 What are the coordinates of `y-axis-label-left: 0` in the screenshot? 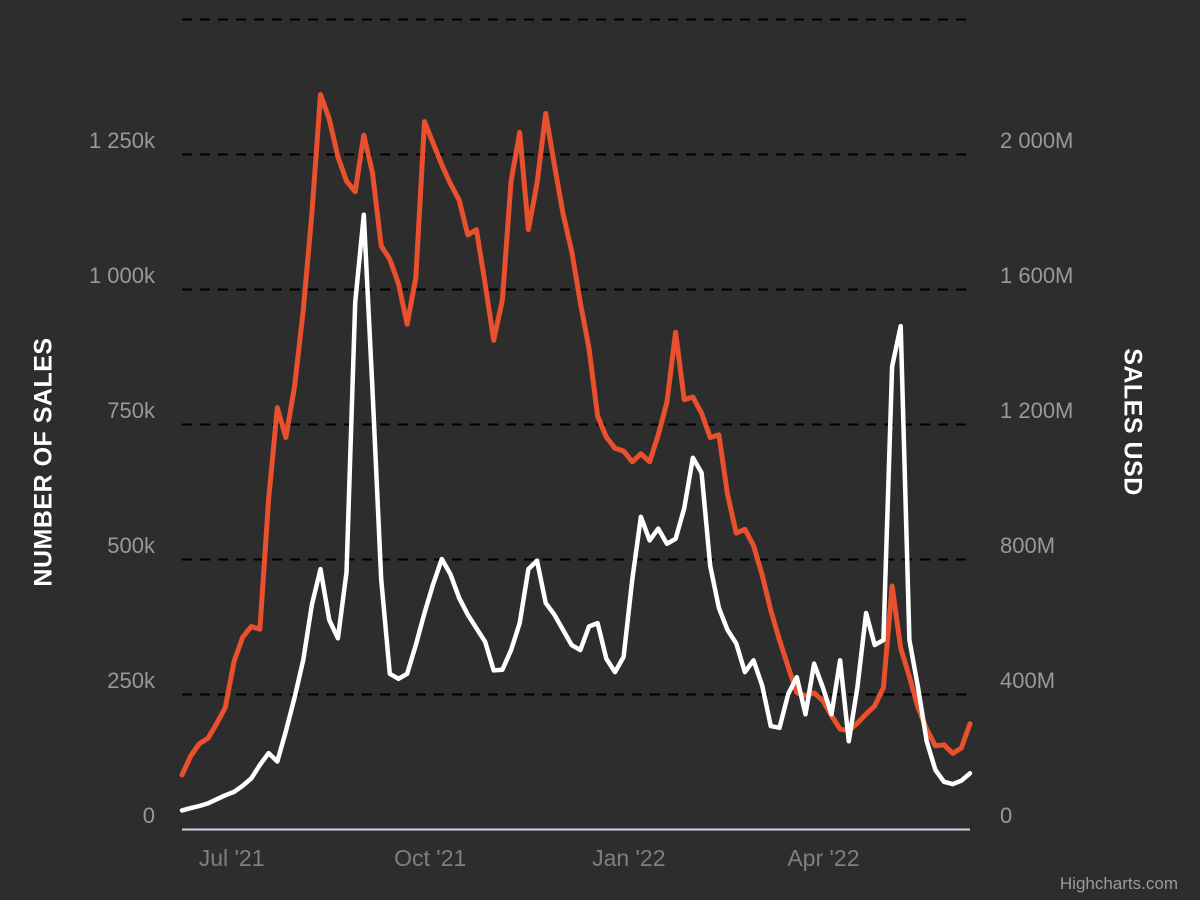 It's located at (149, 815).